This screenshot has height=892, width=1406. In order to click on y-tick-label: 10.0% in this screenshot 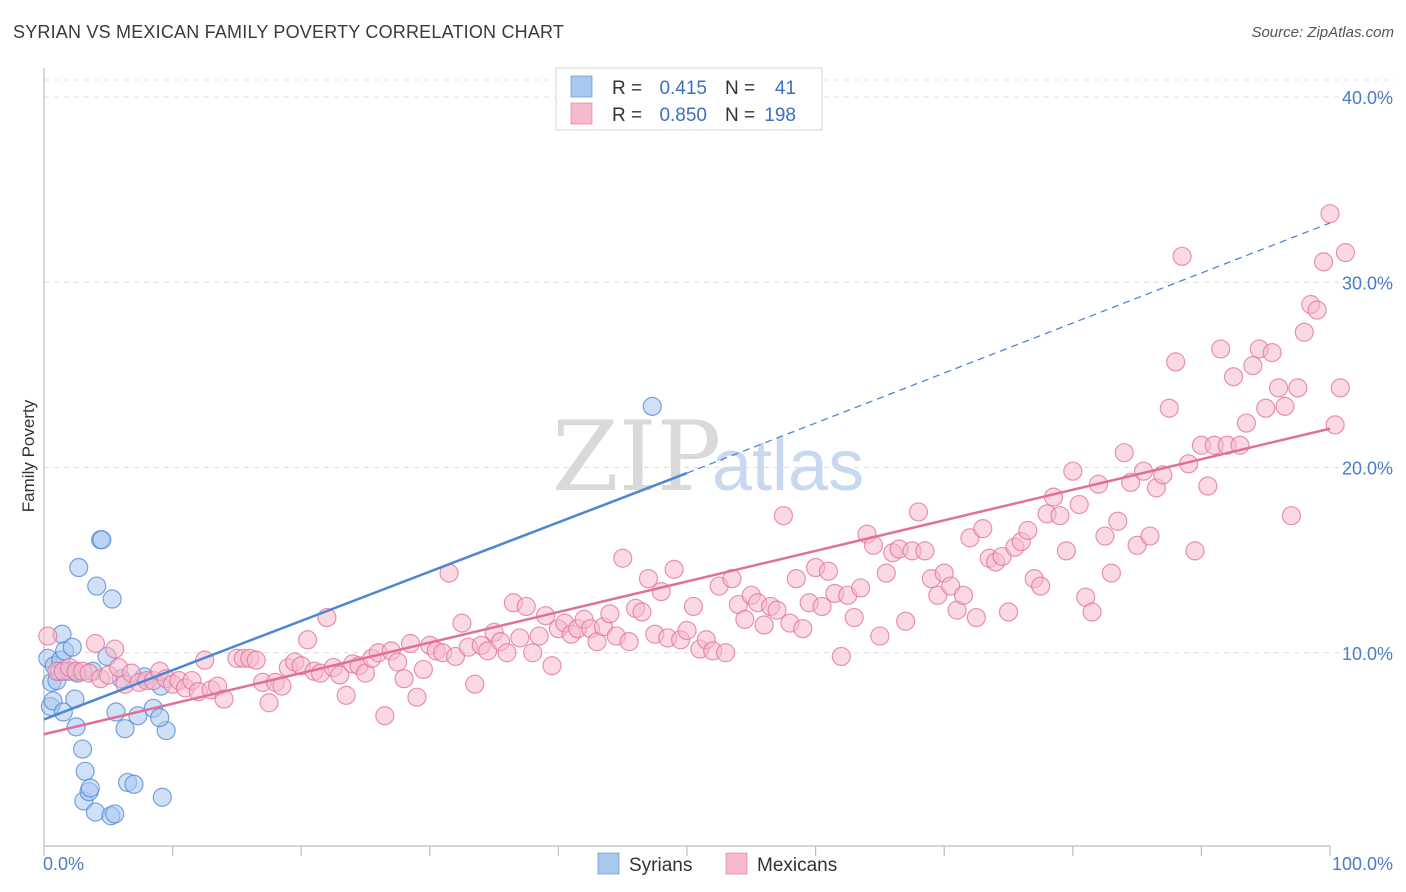, I will do `click(1367, 654)`.